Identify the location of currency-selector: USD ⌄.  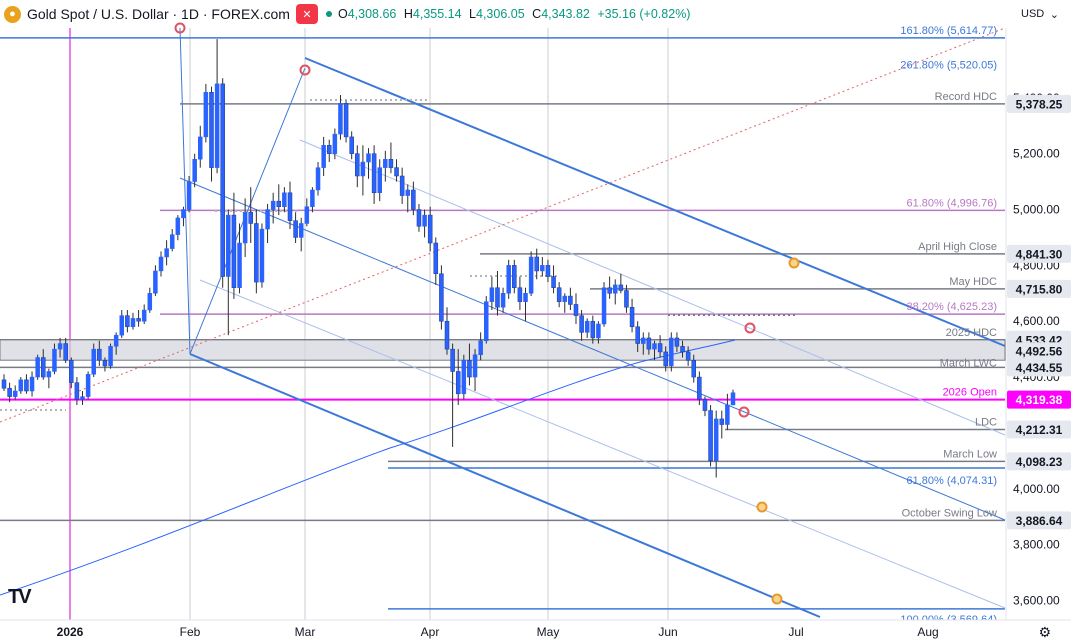
(1040, 14).